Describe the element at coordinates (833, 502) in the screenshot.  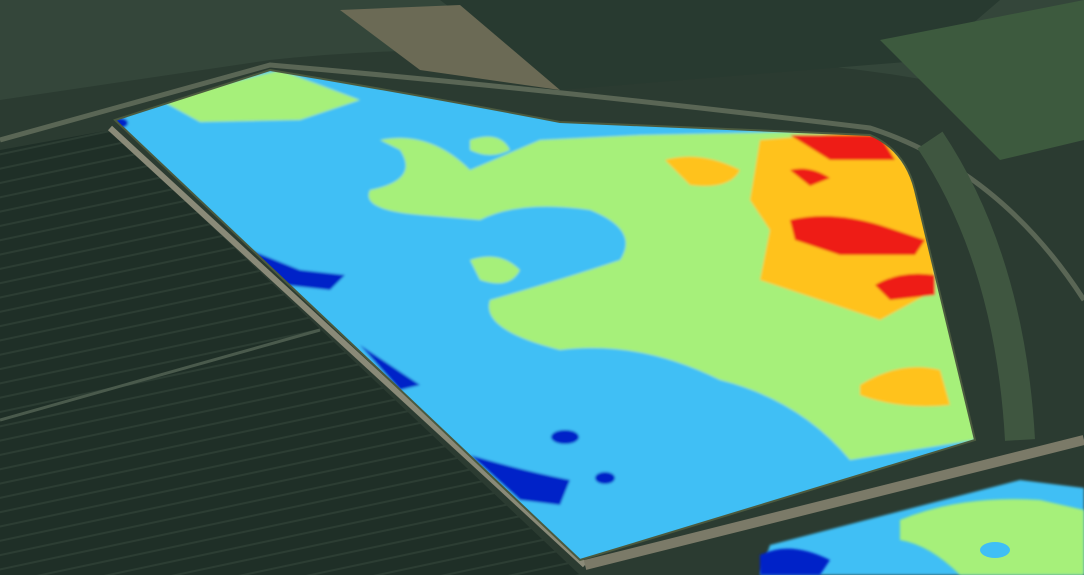
I see `road-bottom` at that location.